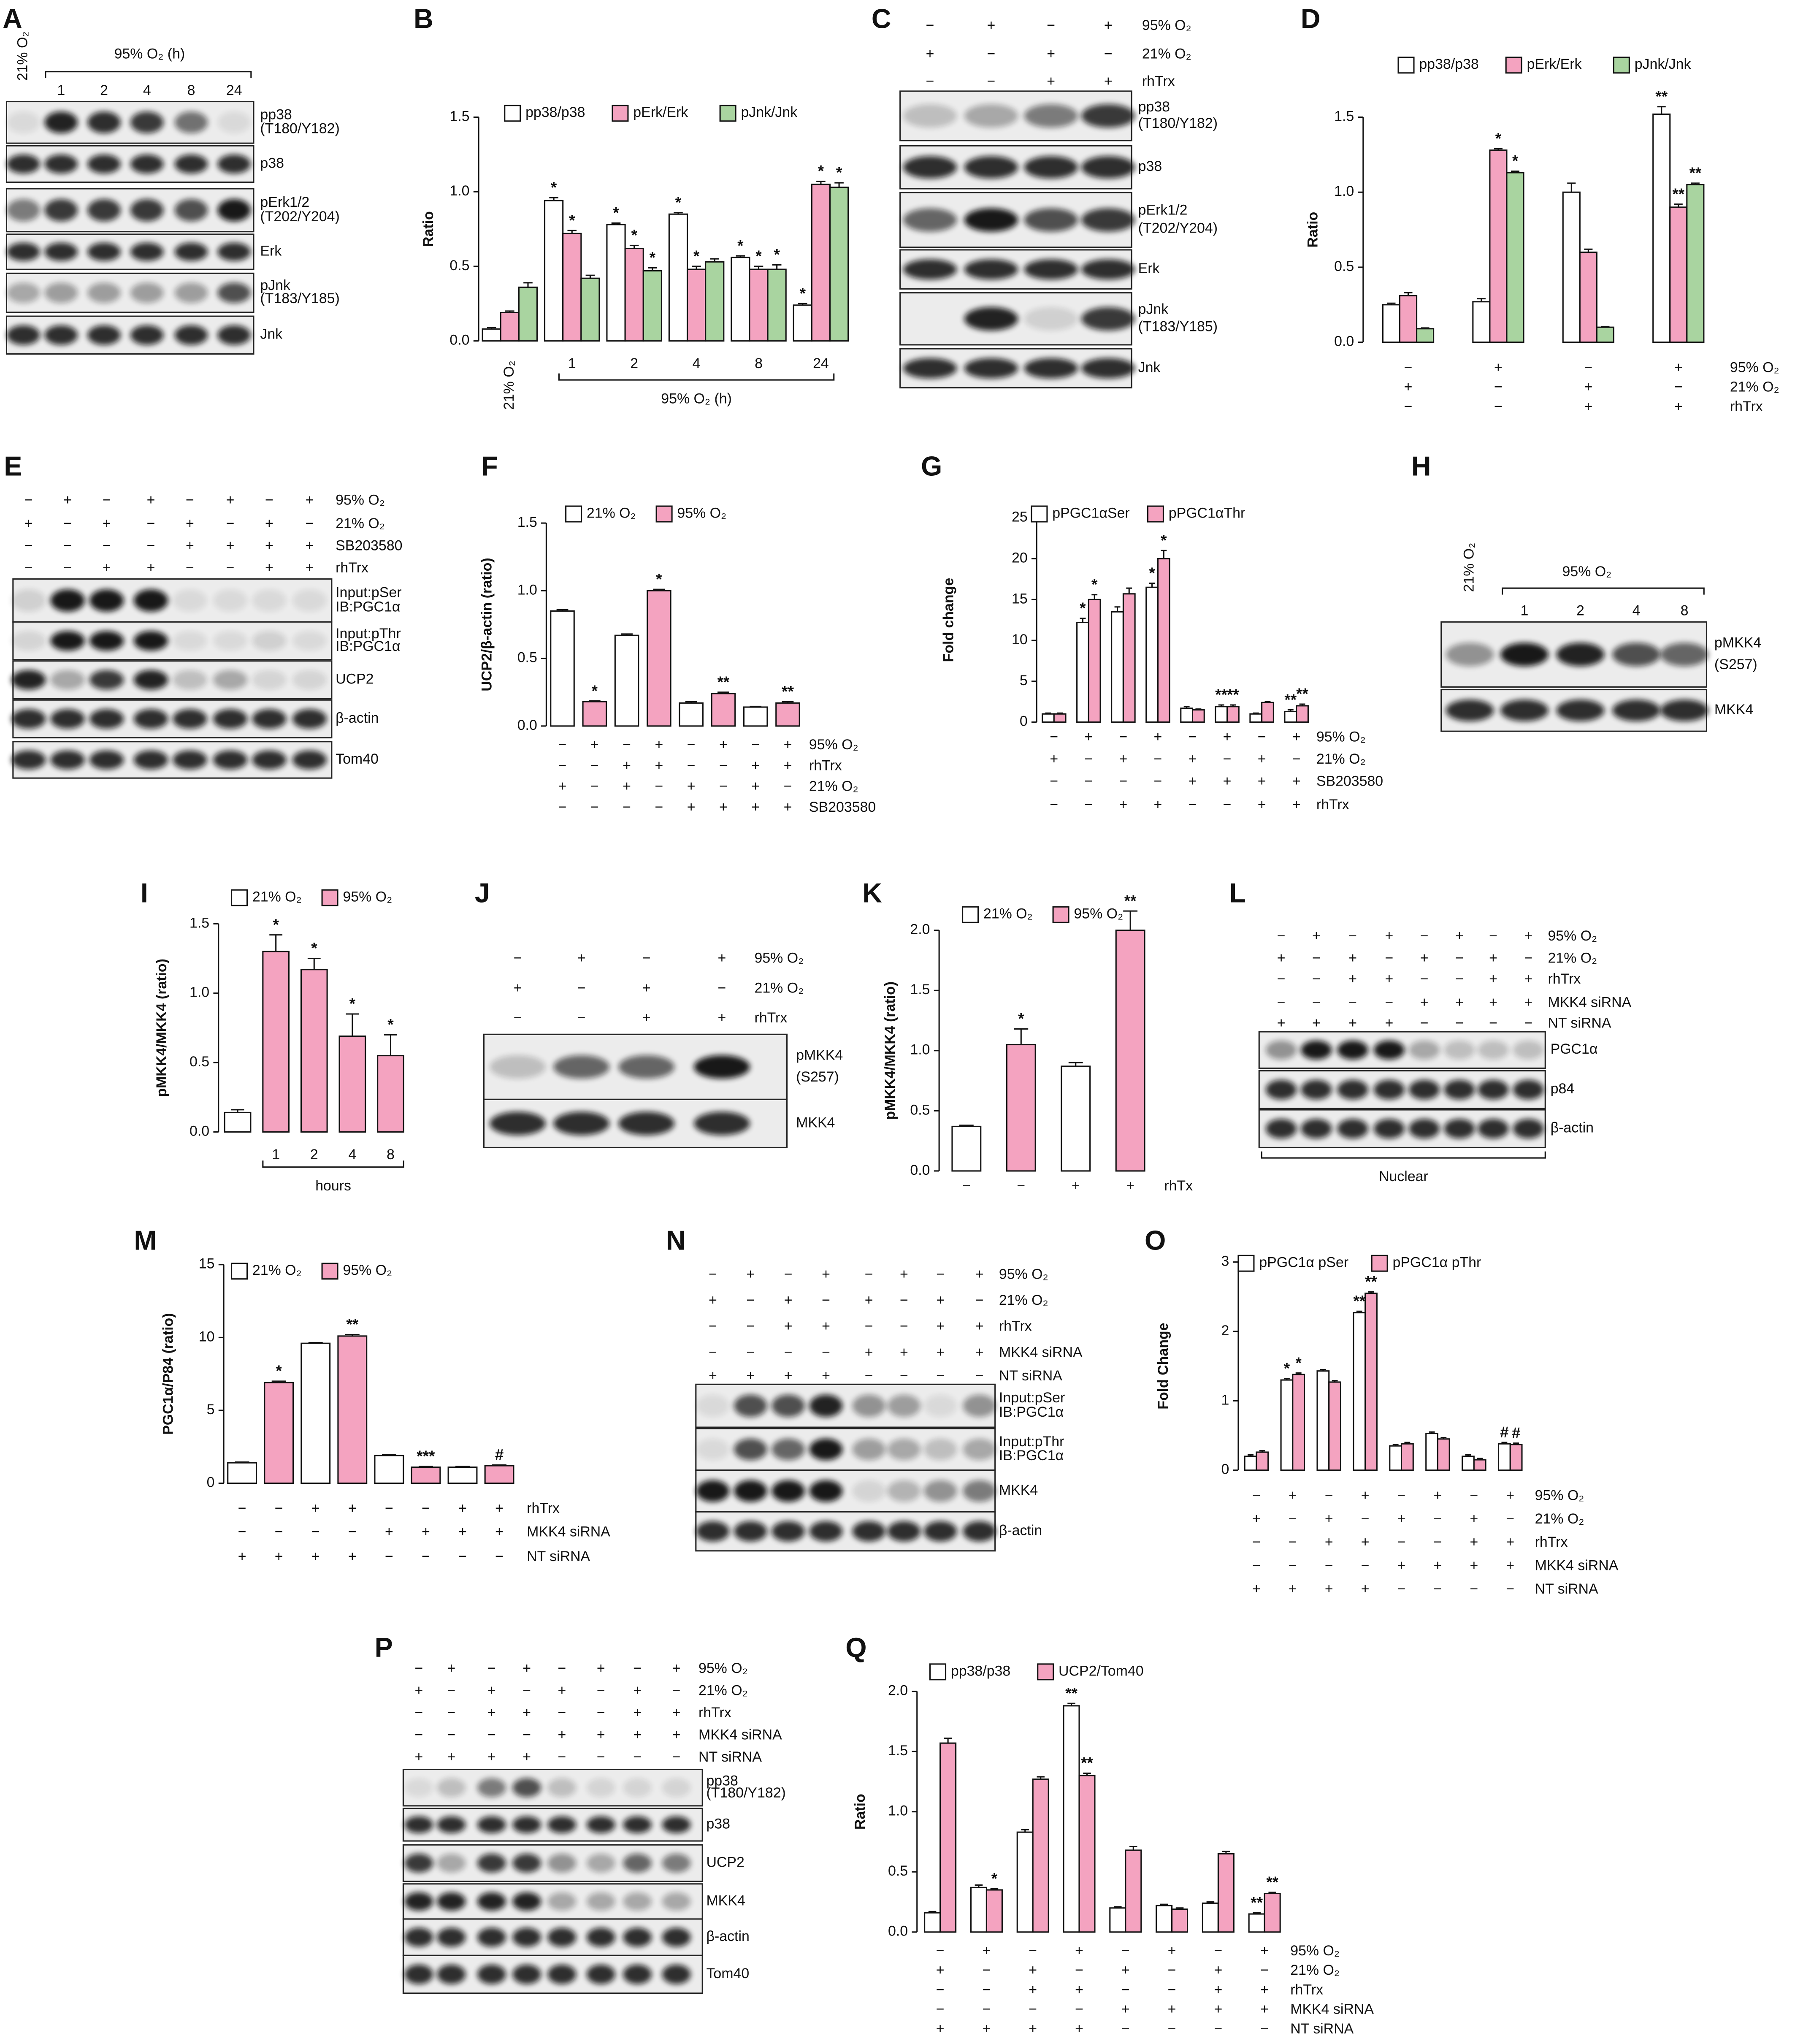  I want to click on y-axis-label: Ratio, so click(428, 229).